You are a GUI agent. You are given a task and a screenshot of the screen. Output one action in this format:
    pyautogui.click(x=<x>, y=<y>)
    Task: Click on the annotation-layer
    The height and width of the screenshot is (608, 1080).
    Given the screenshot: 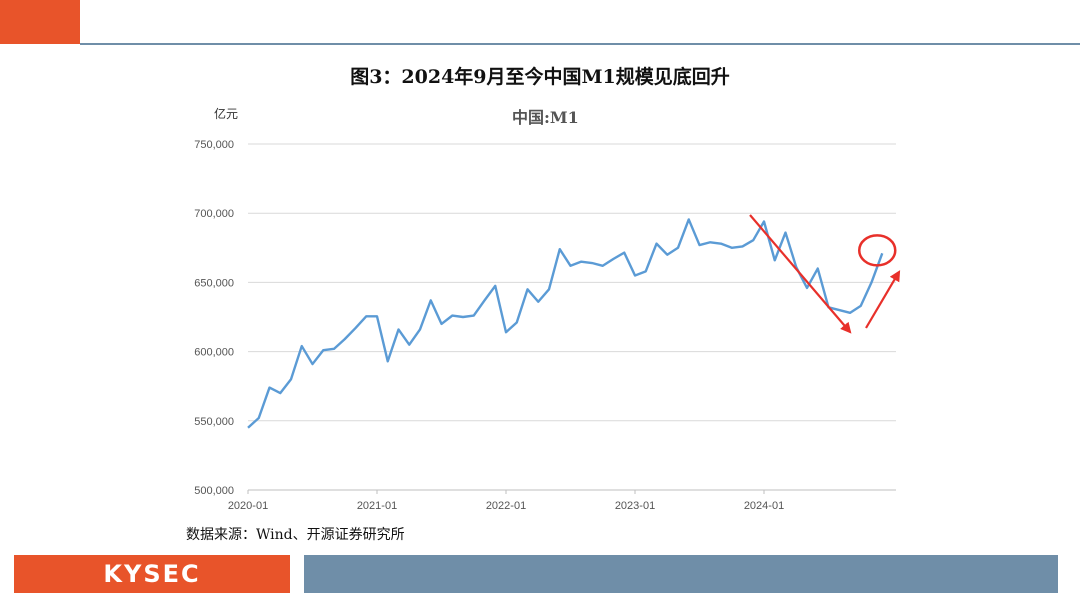 What is the action you would take?
    pyautogui.click(x=825, y=274)
    